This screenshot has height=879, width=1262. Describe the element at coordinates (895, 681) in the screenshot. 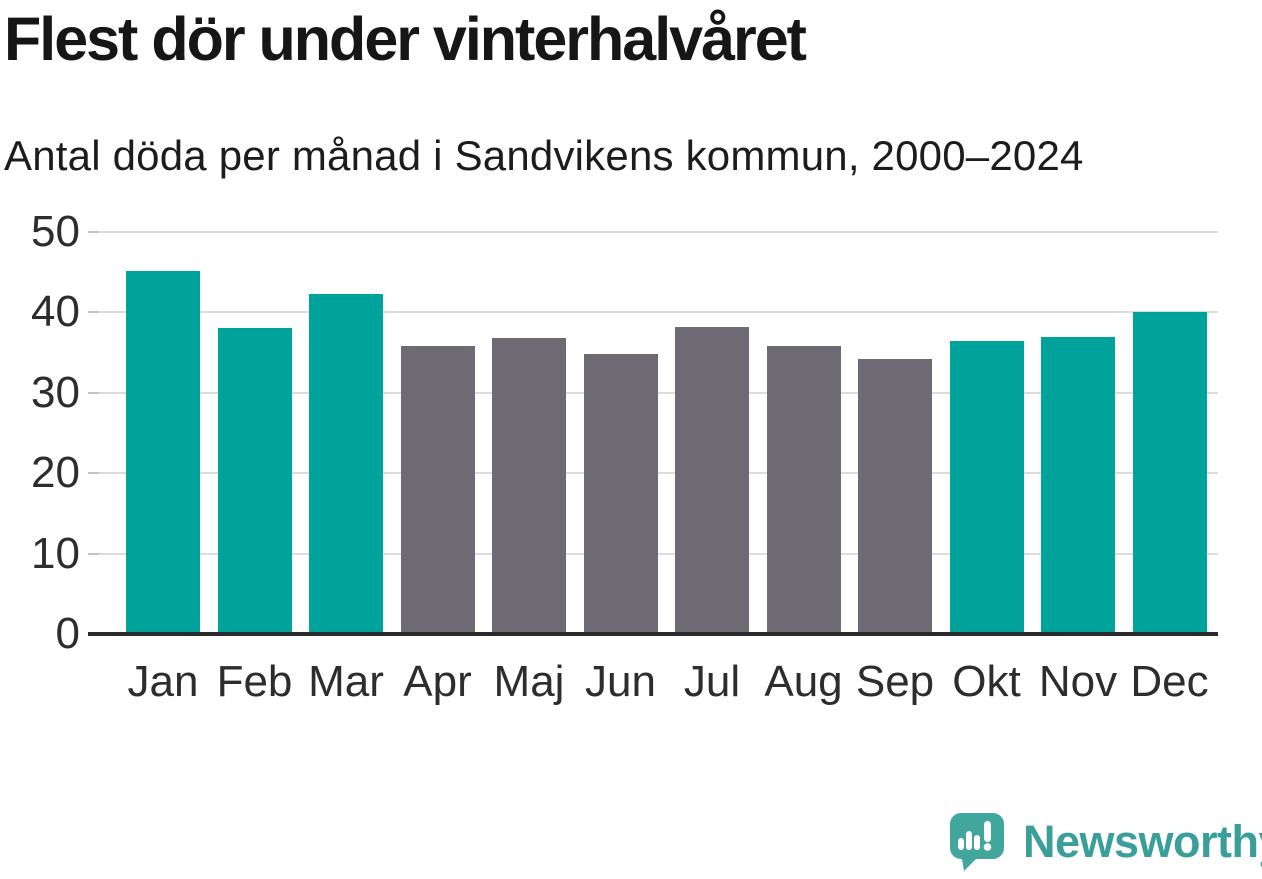

I see `x-axis-label-sep: Sep` at that location.